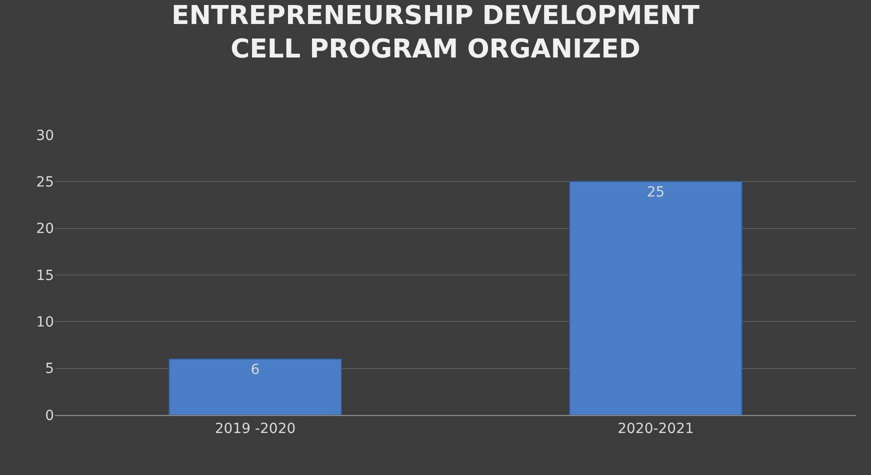 The width and height of the screenshot is (871, 475). I want to click on data-label: 25, so click(655, 192).